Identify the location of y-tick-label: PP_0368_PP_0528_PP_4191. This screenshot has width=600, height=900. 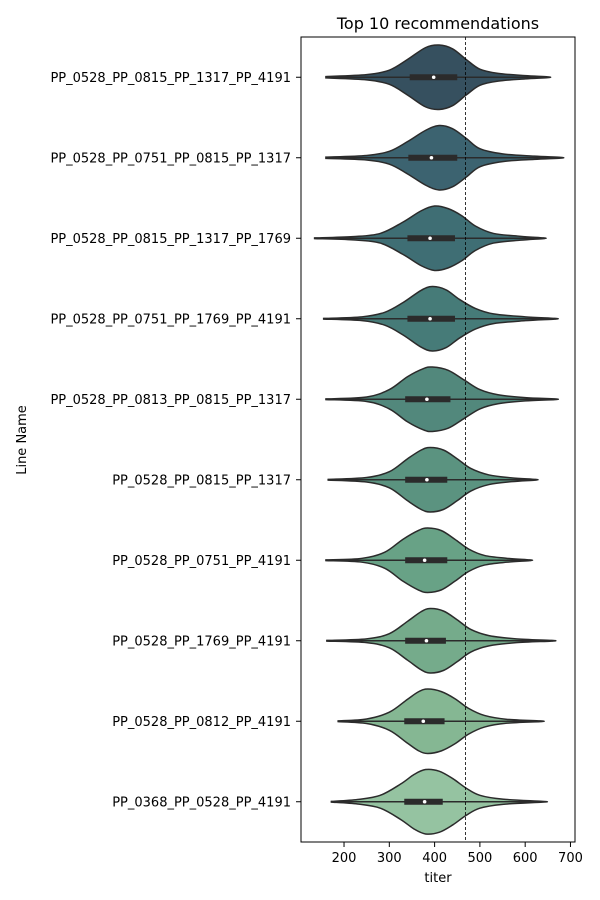
(201, 802).